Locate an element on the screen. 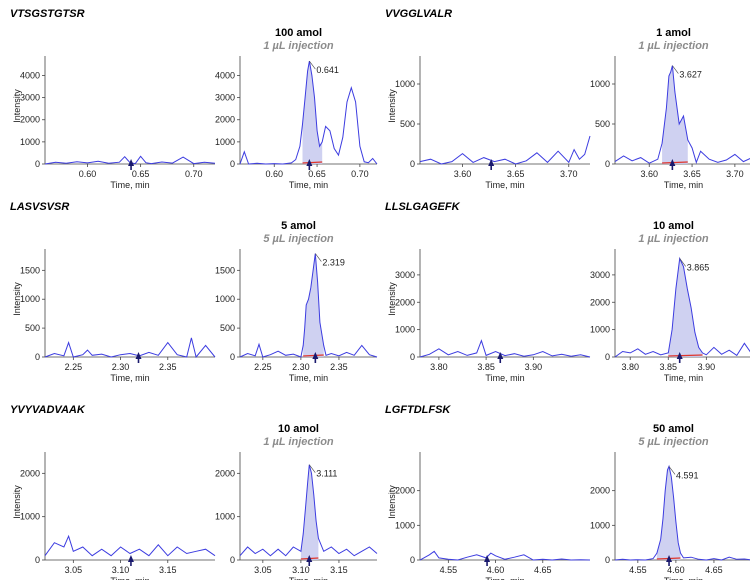 Image resolution: width=750 pixels, height=580 pixels. blank-plot: 0 1000 2000 3.05 3.10 3.15 Time, min is located at coordinates (118, 516).